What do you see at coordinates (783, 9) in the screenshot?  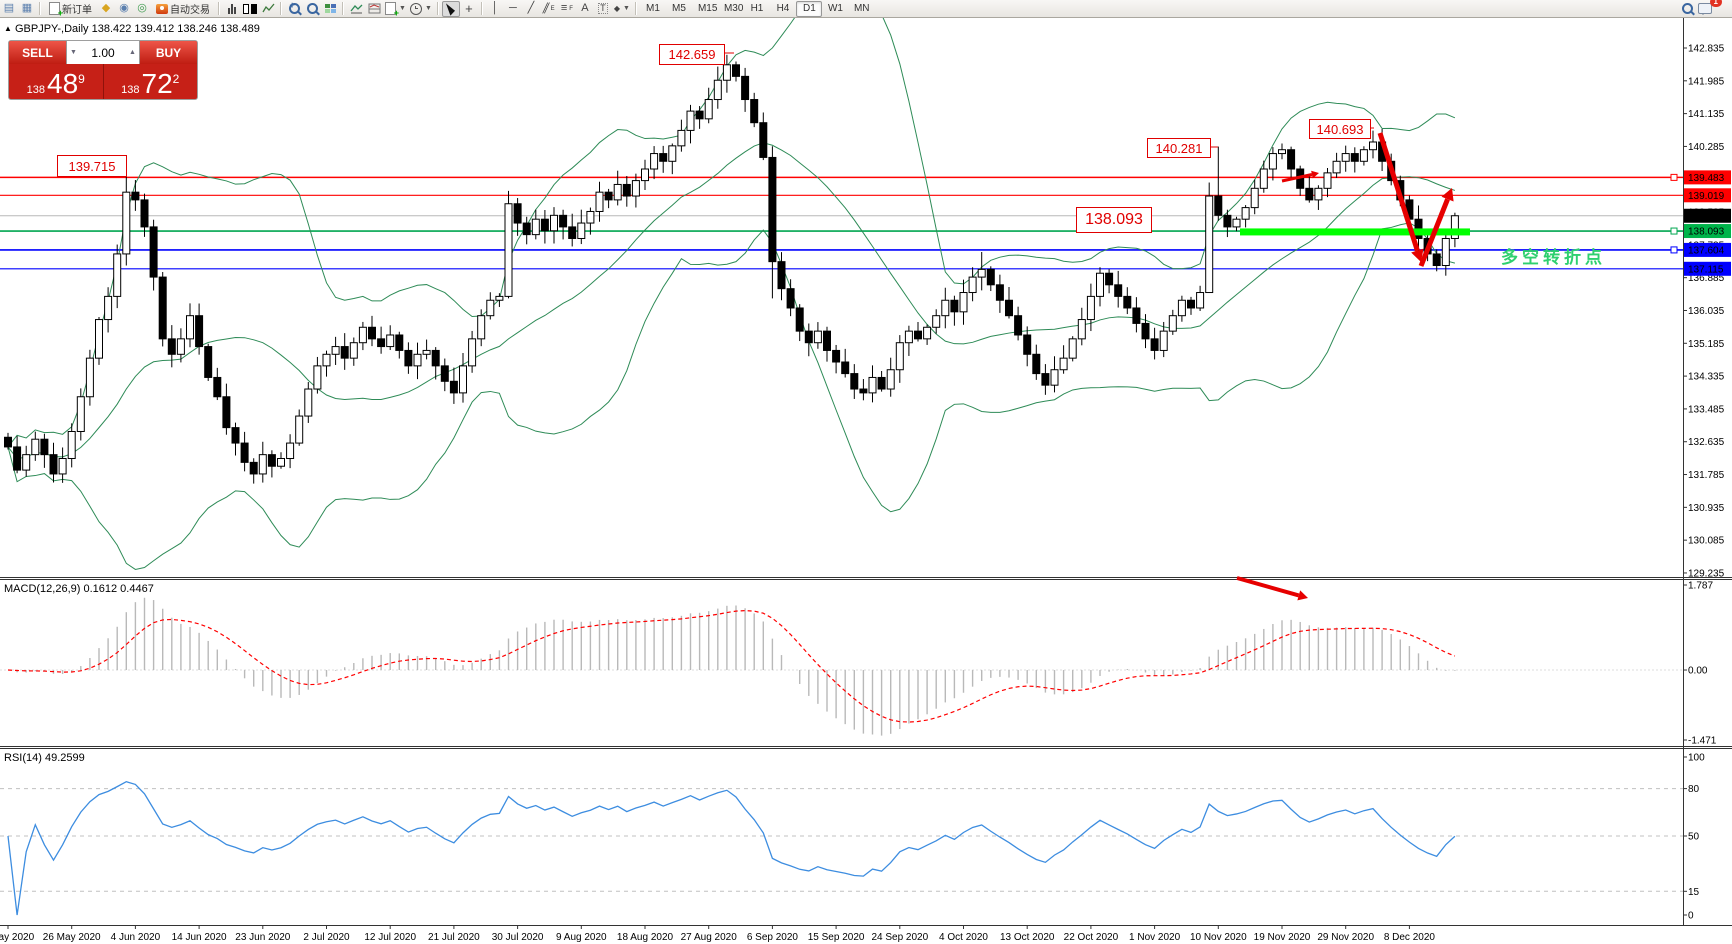 I see `timeframe-H4: H4` at bounding box center [783, 9].